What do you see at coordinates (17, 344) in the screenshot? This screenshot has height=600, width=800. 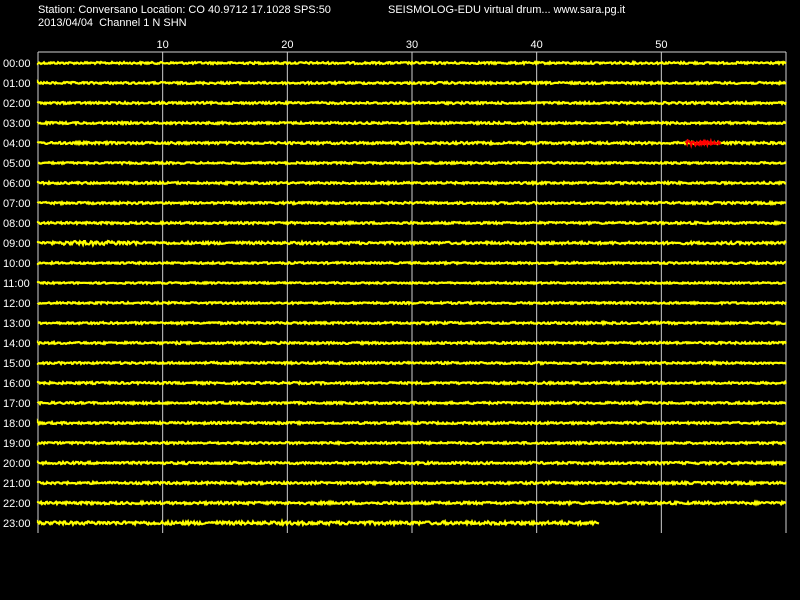 I see `hour-label: 14:00` at bounding box center [17, 344].